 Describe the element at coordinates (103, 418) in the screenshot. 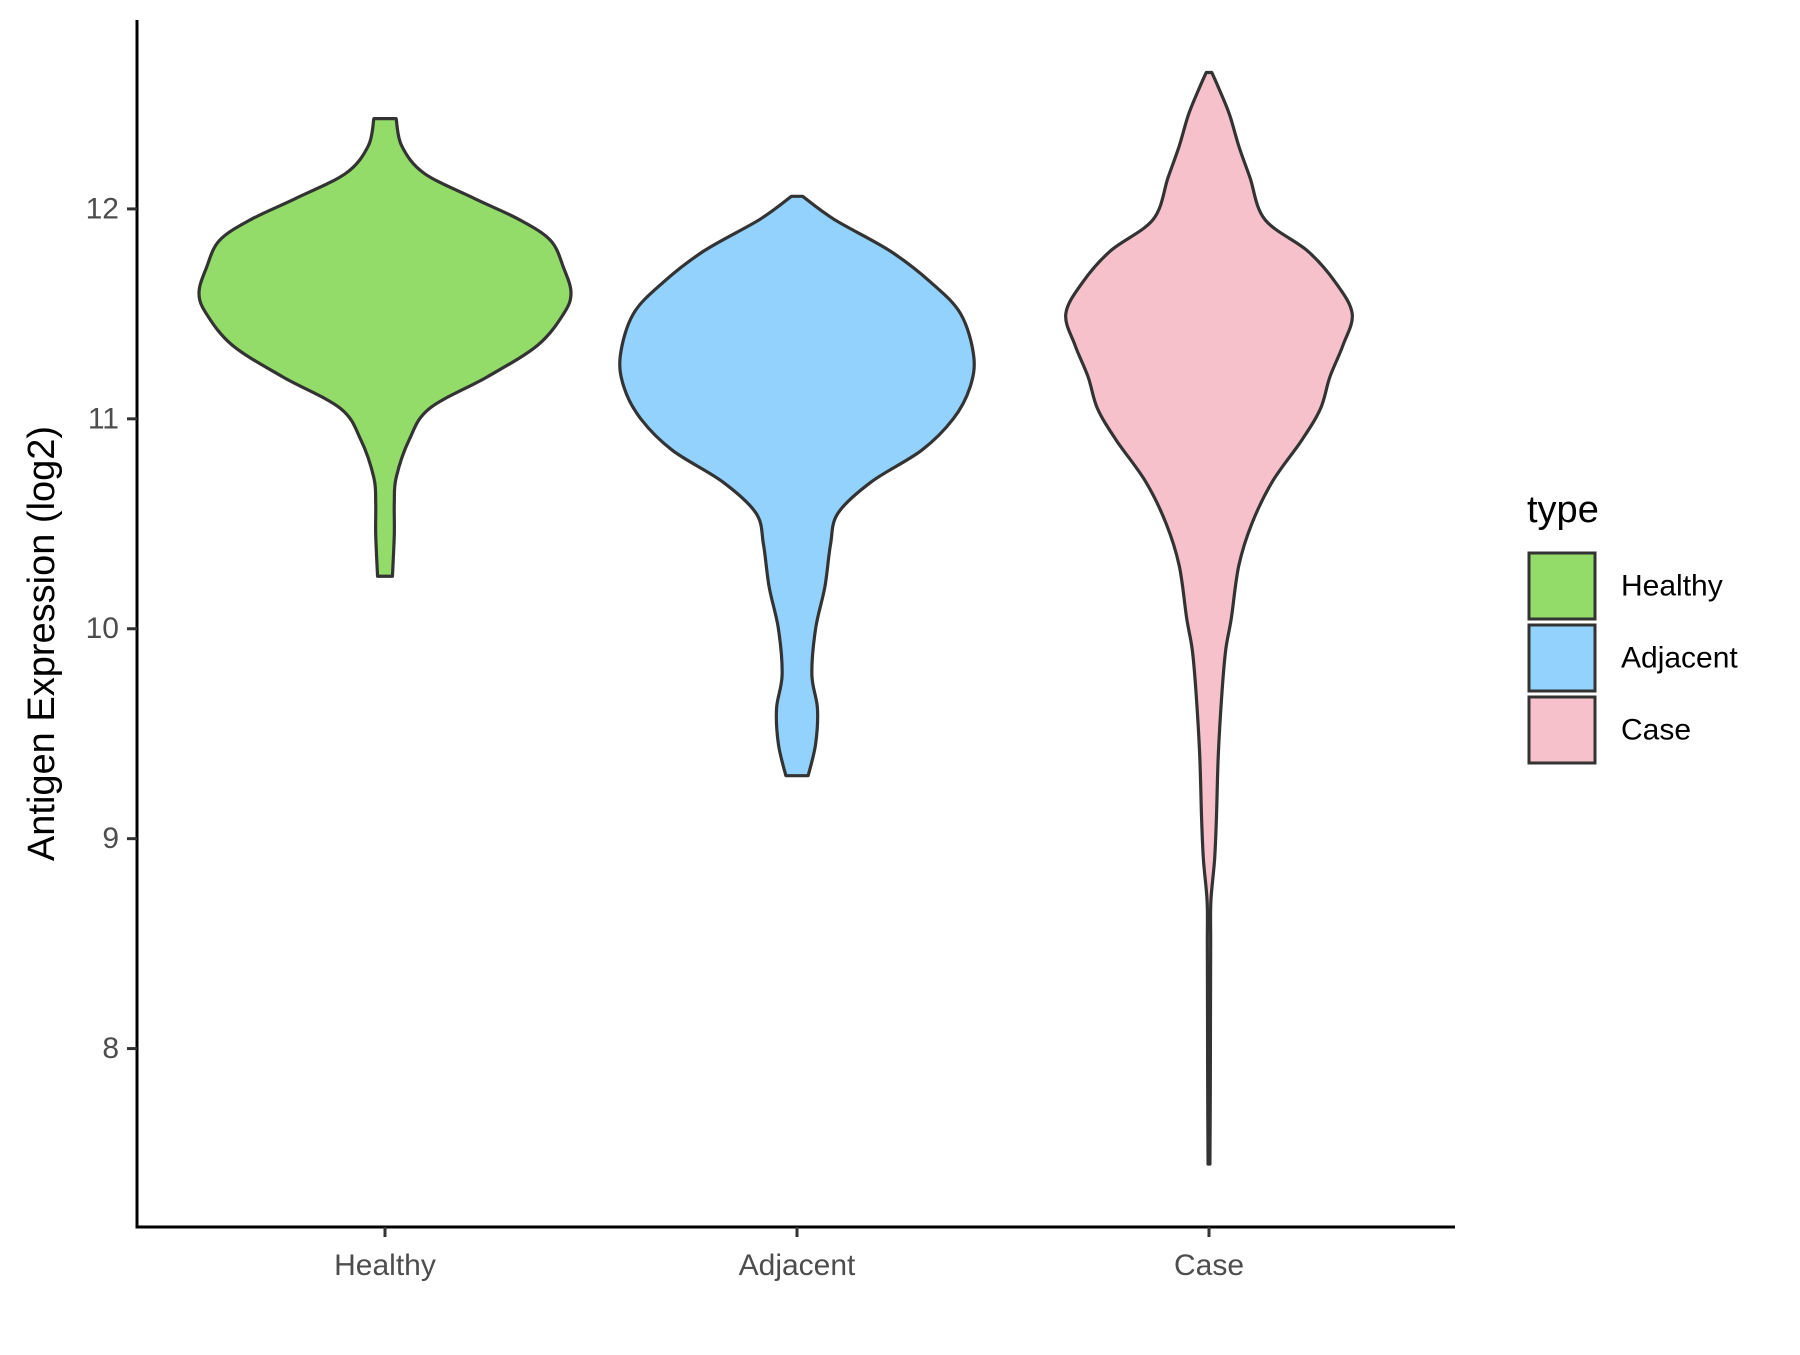

I see `y-tick-label-11: 11` at that location.